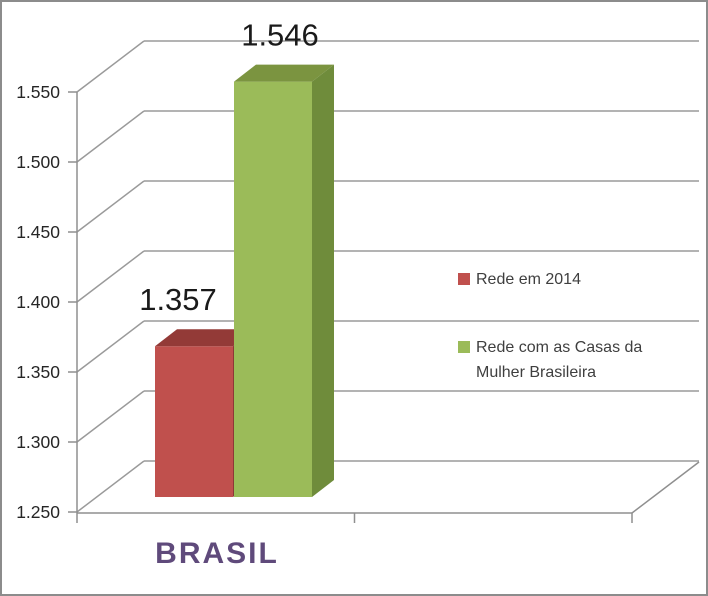 This screenshot has width=708, height=596. Describe the element at coordinates (38, 232) in the screenshot. I see `y-tick-label: 1.450` at that location.